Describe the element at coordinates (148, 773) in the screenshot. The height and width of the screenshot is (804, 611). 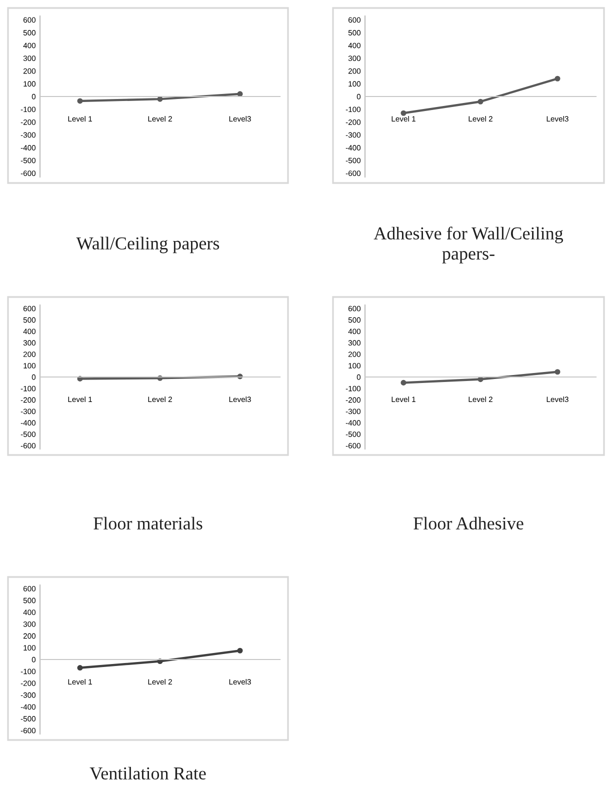
I see `text: Ventilation Rate` at that location.